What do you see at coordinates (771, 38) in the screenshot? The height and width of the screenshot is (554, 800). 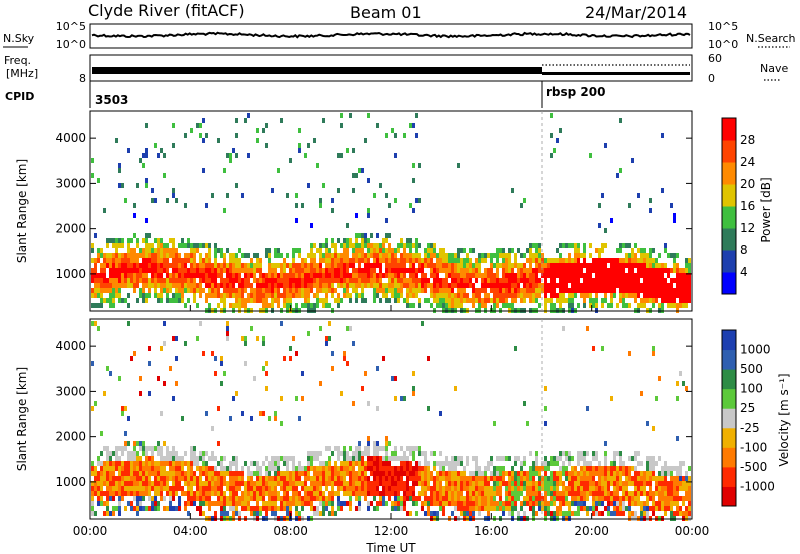 I see `nsearch-label: N.Search` at bounding box center [771, 38].